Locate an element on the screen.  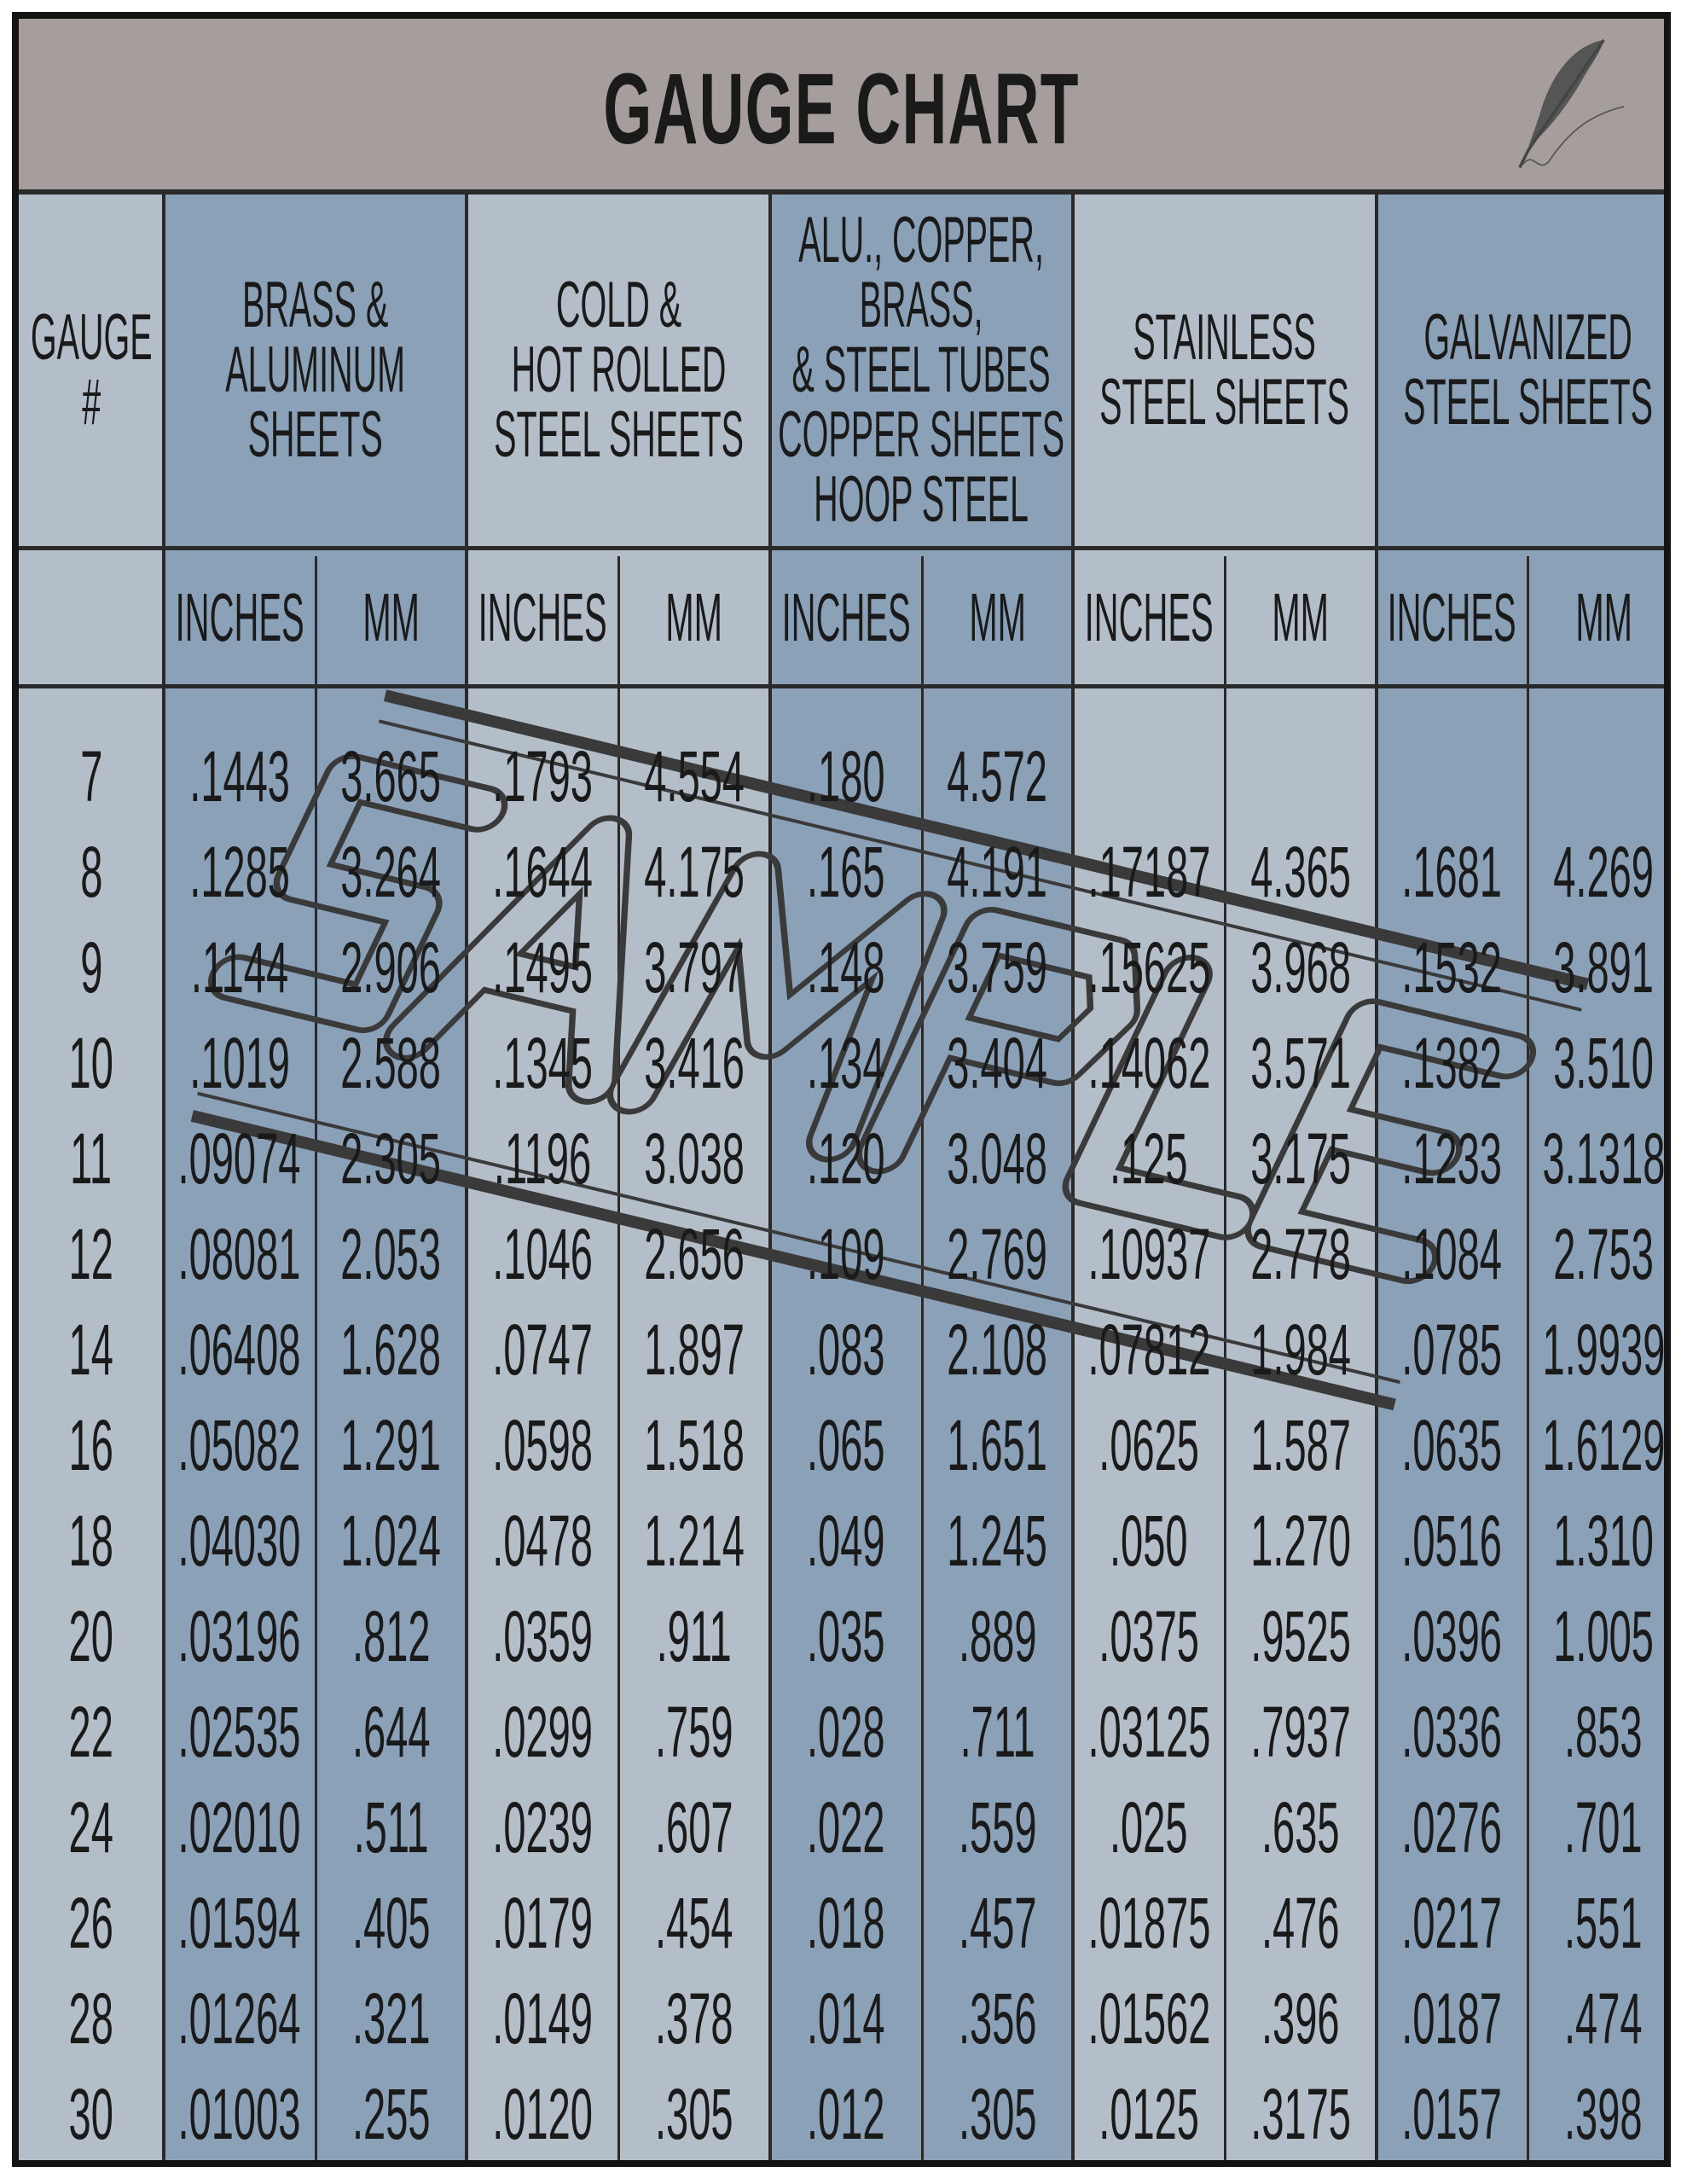
mm-value-text: 3.797 is located at coordinates (694, 967).